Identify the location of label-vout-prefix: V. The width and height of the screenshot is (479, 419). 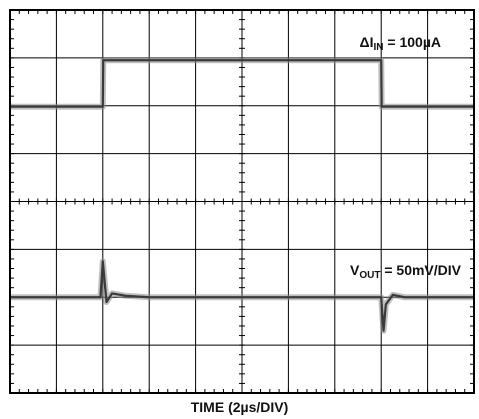
(355, 270).